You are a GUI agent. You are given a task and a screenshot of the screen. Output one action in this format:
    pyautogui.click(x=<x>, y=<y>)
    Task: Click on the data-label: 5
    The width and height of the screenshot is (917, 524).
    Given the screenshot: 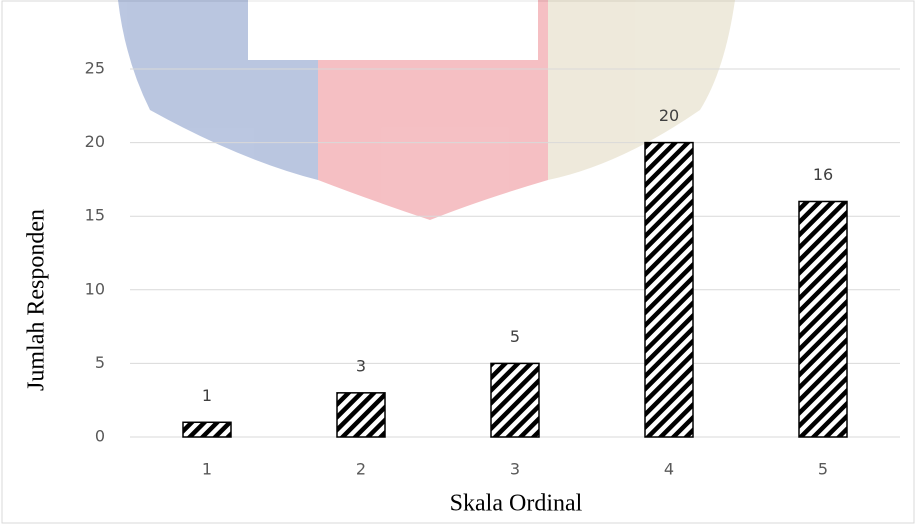 What is the action you would take?
    pyautogui.click(x=515, y=336)
    